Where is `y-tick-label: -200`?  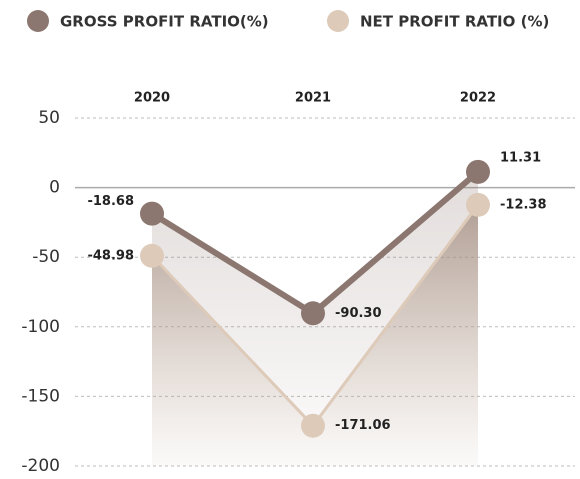 y-tick-label: -200 is located at coordinates (40, 466).